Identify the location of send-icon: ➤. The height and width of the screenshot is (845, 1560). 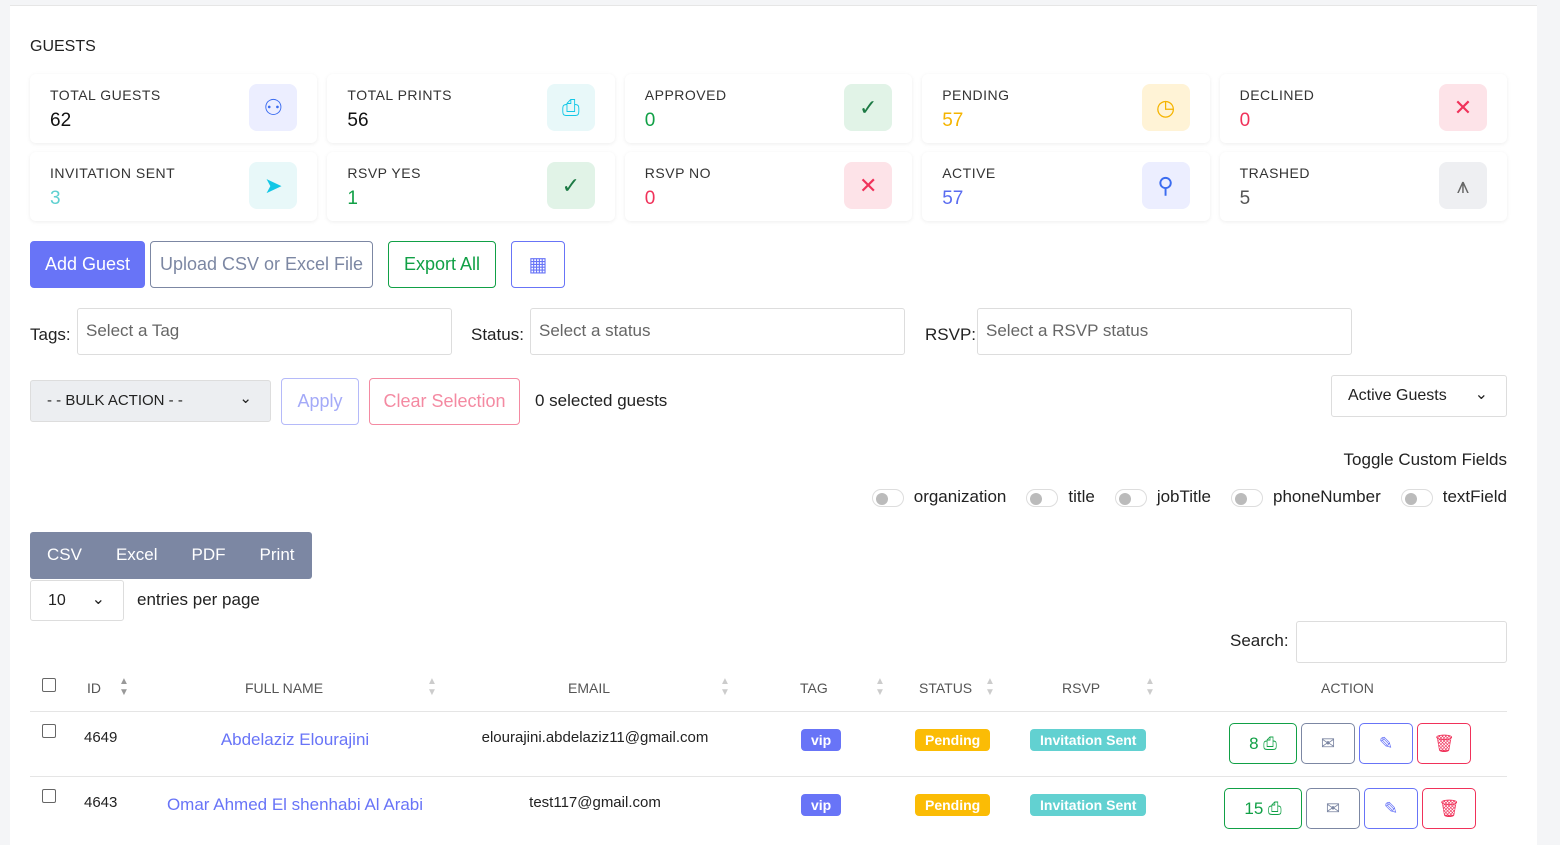
(273, 185).